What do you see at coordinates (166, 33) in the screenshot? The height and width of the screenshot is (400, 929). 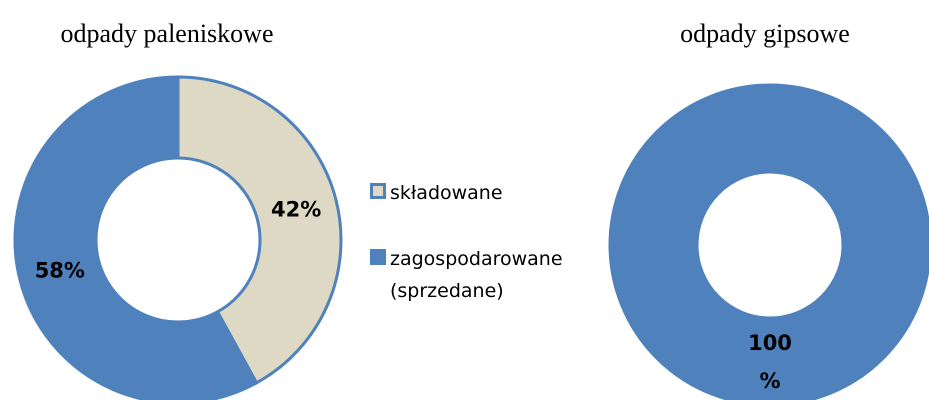 I see `chart-title: odpady paleniskowe` at bounding box center [166, 33].